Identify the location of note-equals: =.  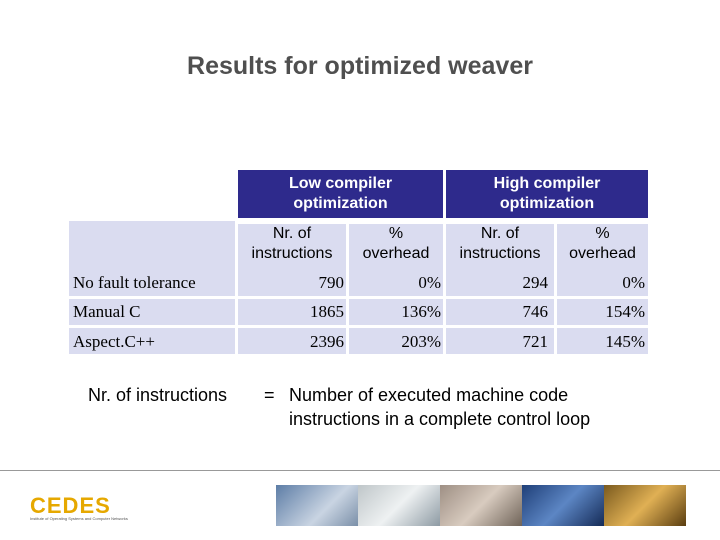
(269, 395).